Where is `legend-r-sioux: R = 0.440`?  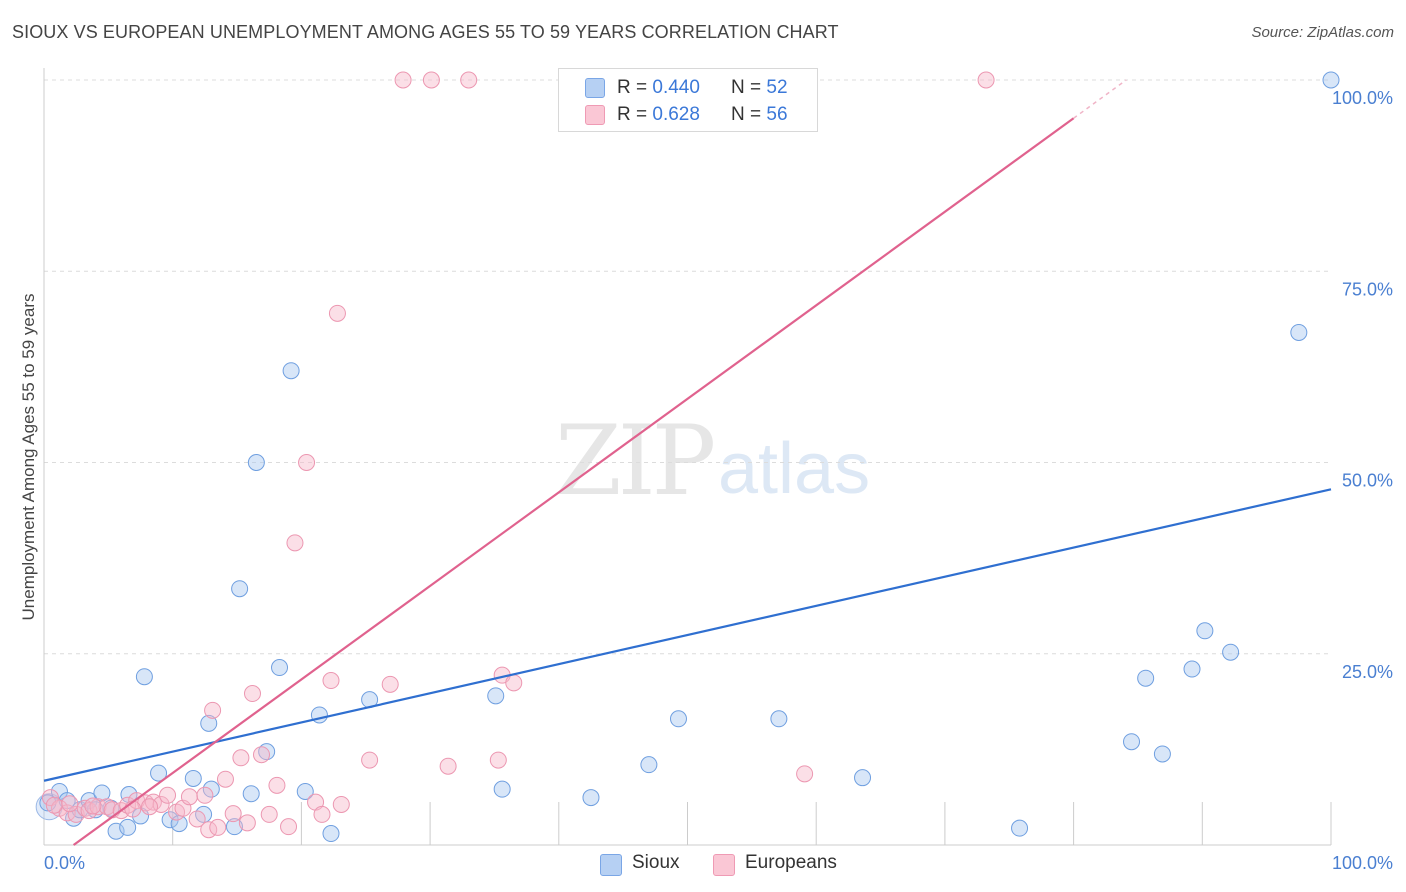
legend-r-sioux: R = 0.440 is located at coordinates (658, 88).